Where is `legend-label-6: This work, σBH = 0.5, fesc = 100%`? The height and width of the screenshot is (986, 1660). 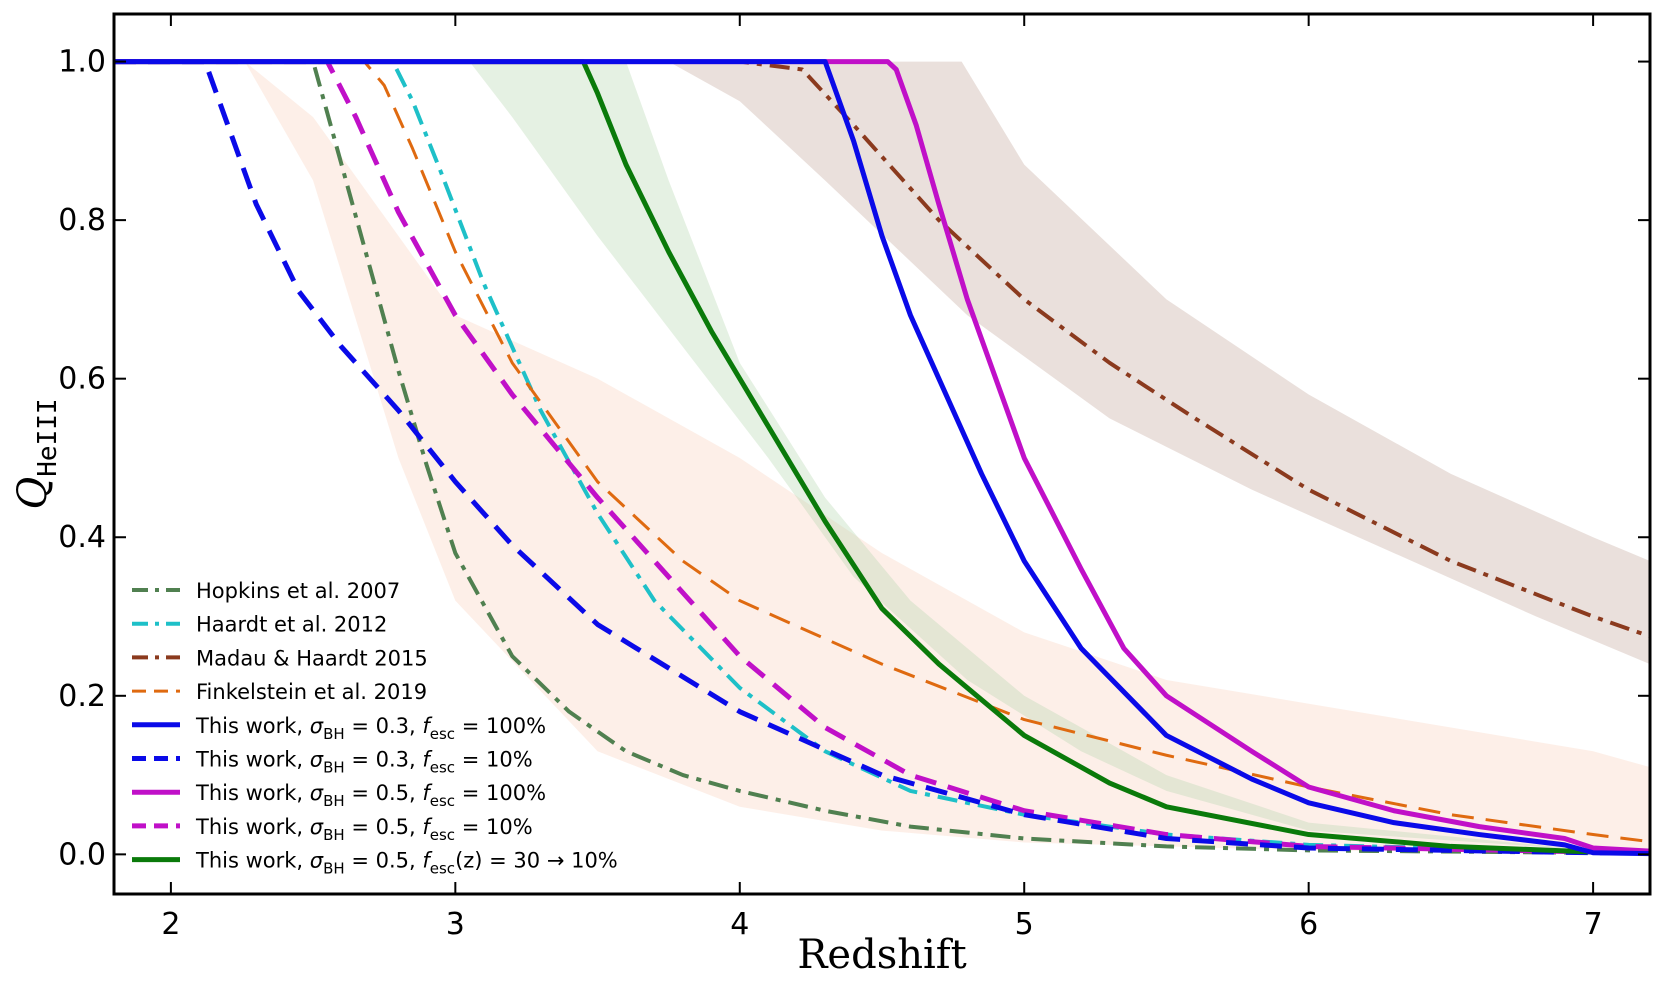 legend-label-6: This work, σBH = 0.5, fesc = 100% is located at coordinates (370, 795).